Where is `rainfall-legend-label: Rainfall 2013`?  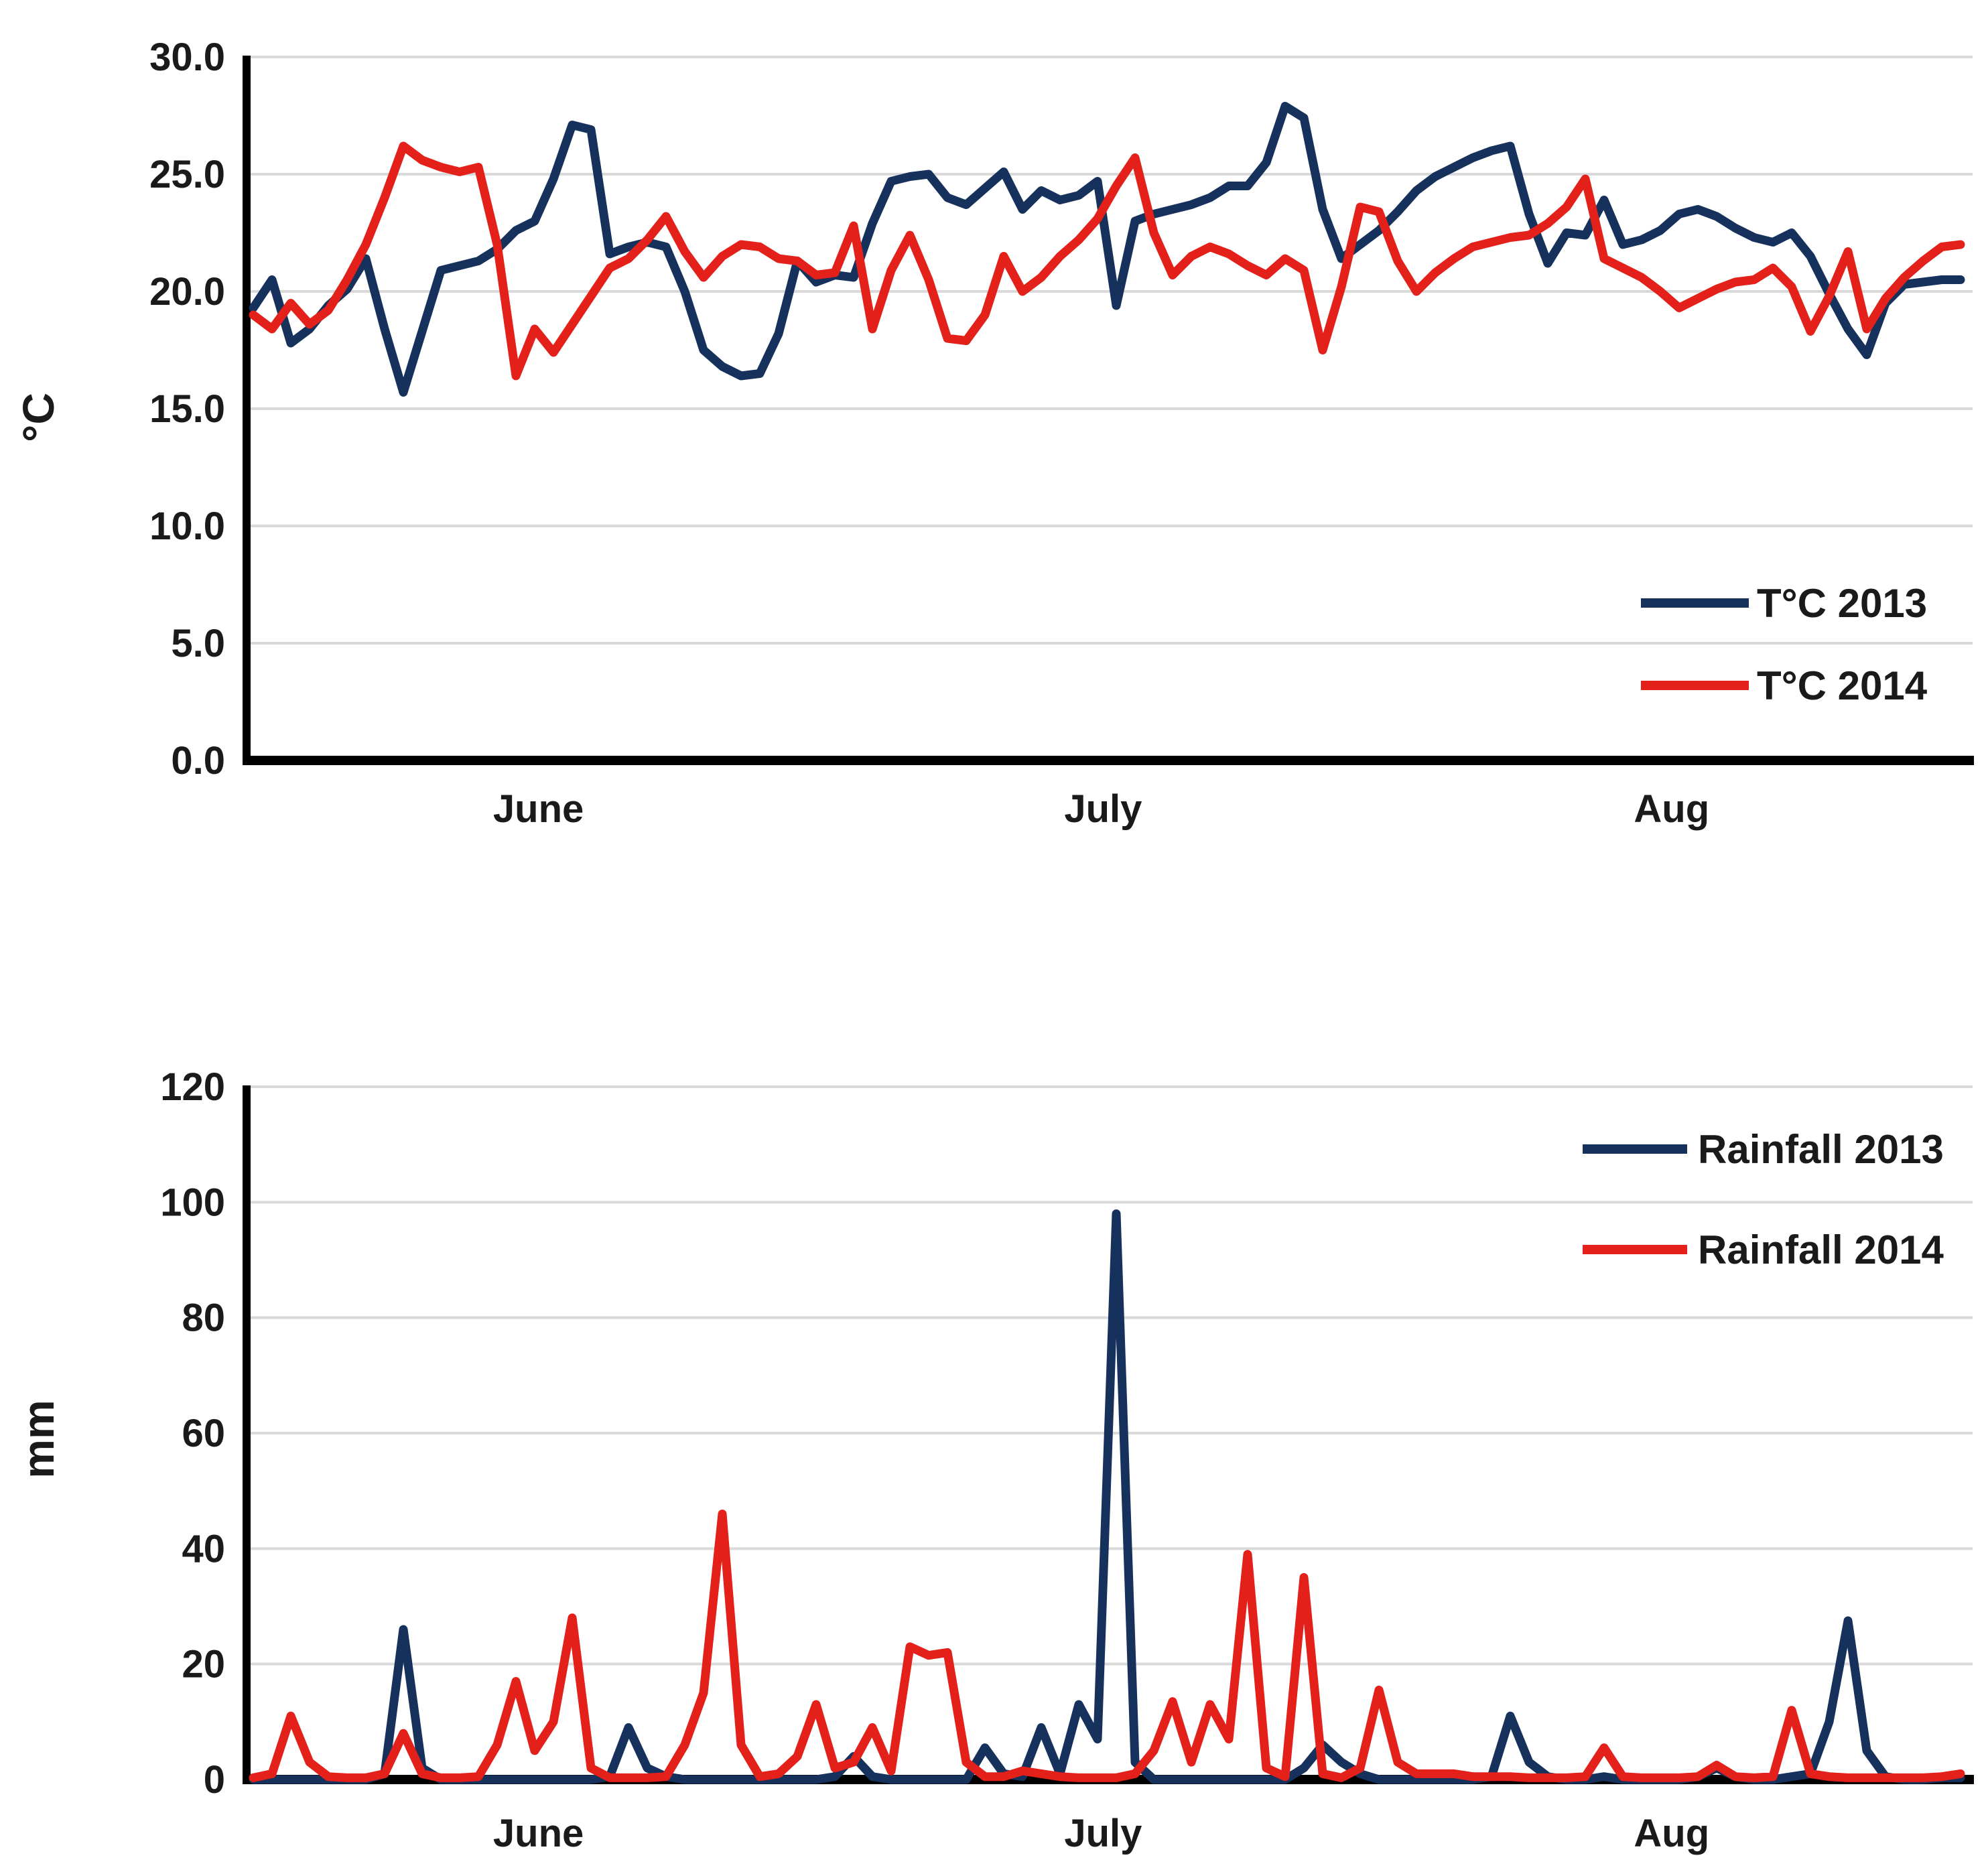 rainfall-legend-label: Rainfall 2013 is located at coordinates (1821, 1150).